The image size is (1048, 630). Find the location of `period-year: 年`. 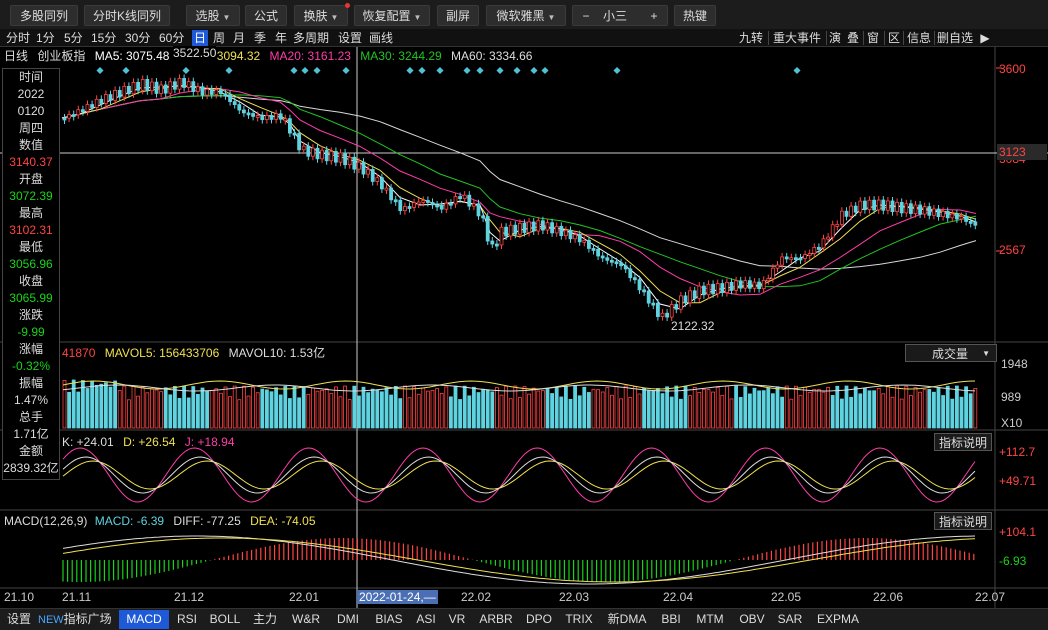

period-year: 年 is located at coordinates (281, 38).